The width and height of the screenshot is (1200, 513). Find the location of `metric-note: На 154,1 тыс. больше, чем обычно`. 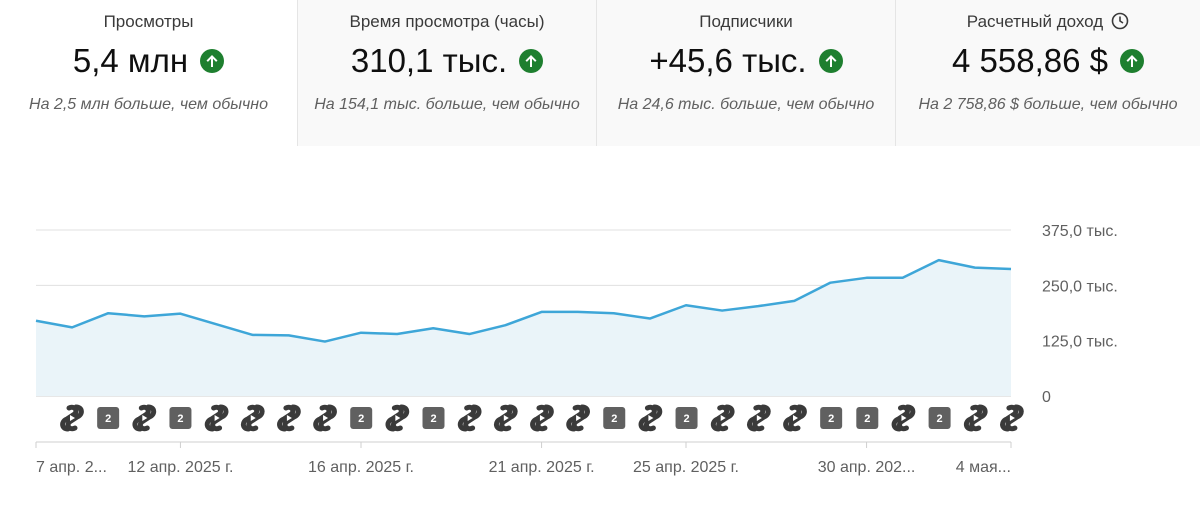

metric-note: На 154,1 тыс. больше, чем обычно is located at coordinates (447, 104).